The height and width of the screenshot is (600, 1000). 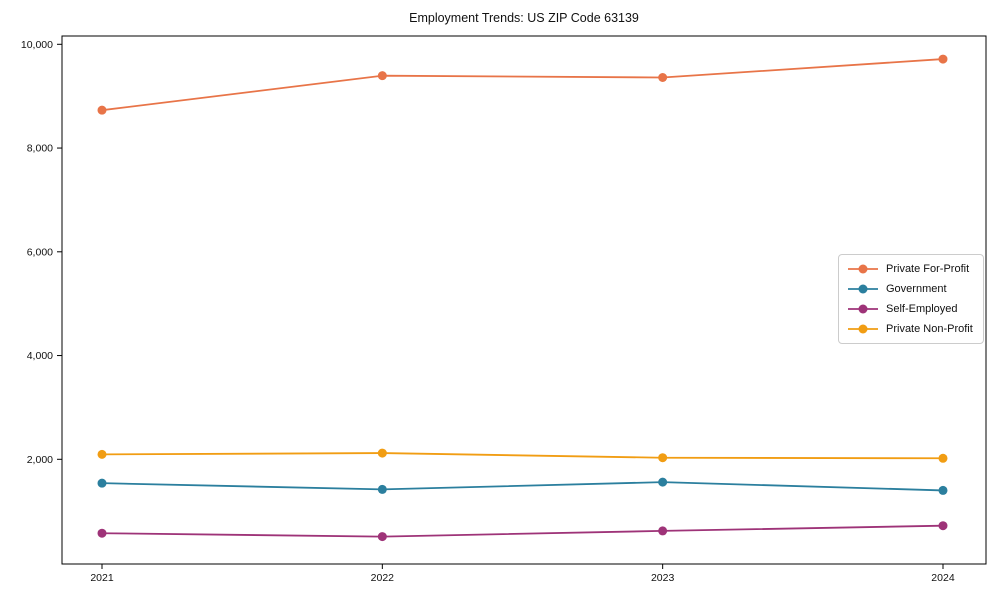 I want to click on y-tick-label: 2,000, so click(x=40, y=460).